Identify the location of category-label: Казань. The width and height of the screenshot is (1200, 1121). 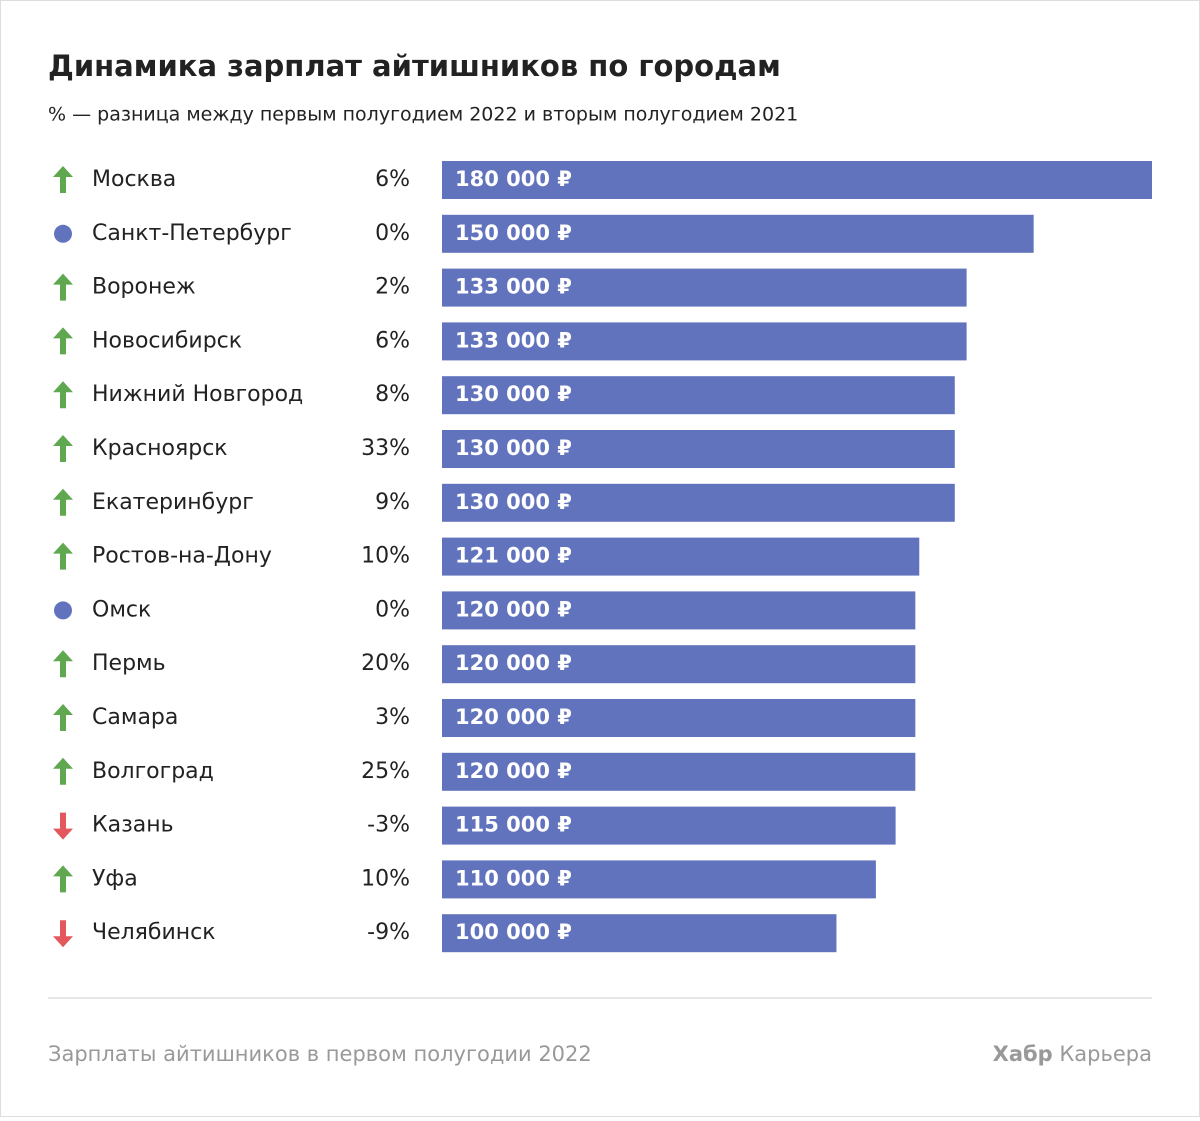
(133, 825).